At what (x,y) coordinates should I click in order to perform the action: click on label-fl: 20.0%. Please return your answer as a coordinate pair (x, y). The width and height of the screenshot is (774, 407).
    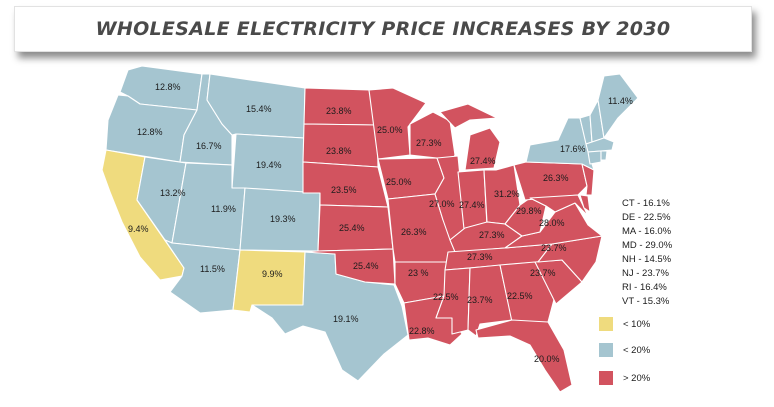
    Looking at the image, I should click on (547, 359).